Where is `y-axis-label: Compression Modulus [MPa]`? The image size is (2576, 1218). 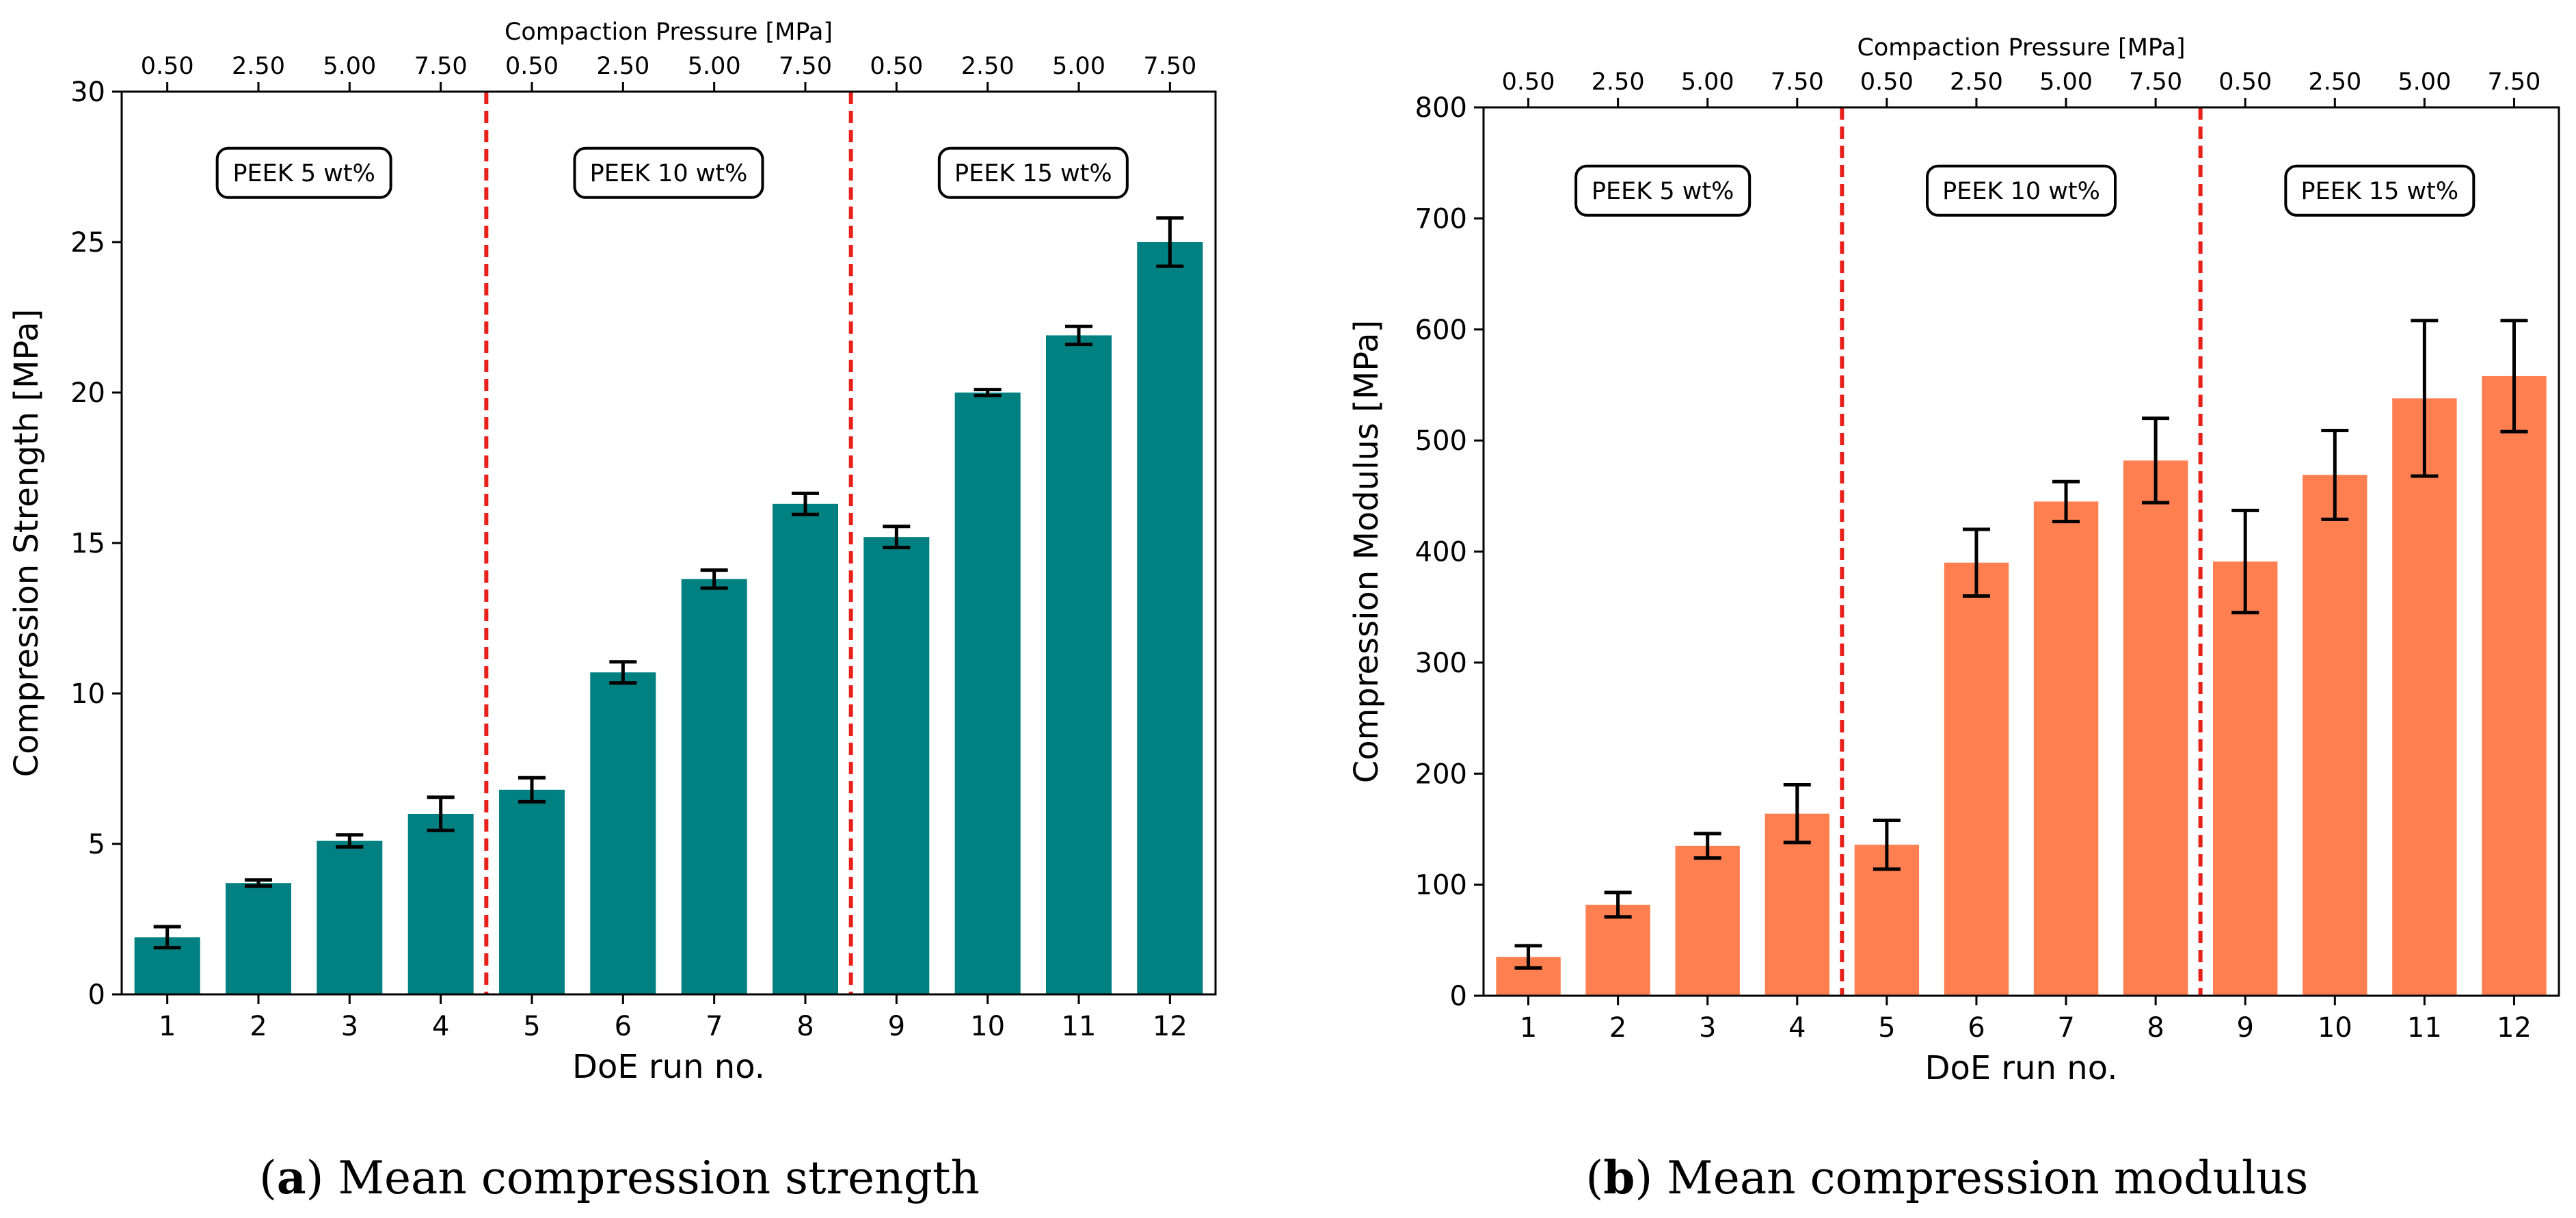 y-axis-label: Compression Modulus [MPa] is located at coordinates (1366, 551).